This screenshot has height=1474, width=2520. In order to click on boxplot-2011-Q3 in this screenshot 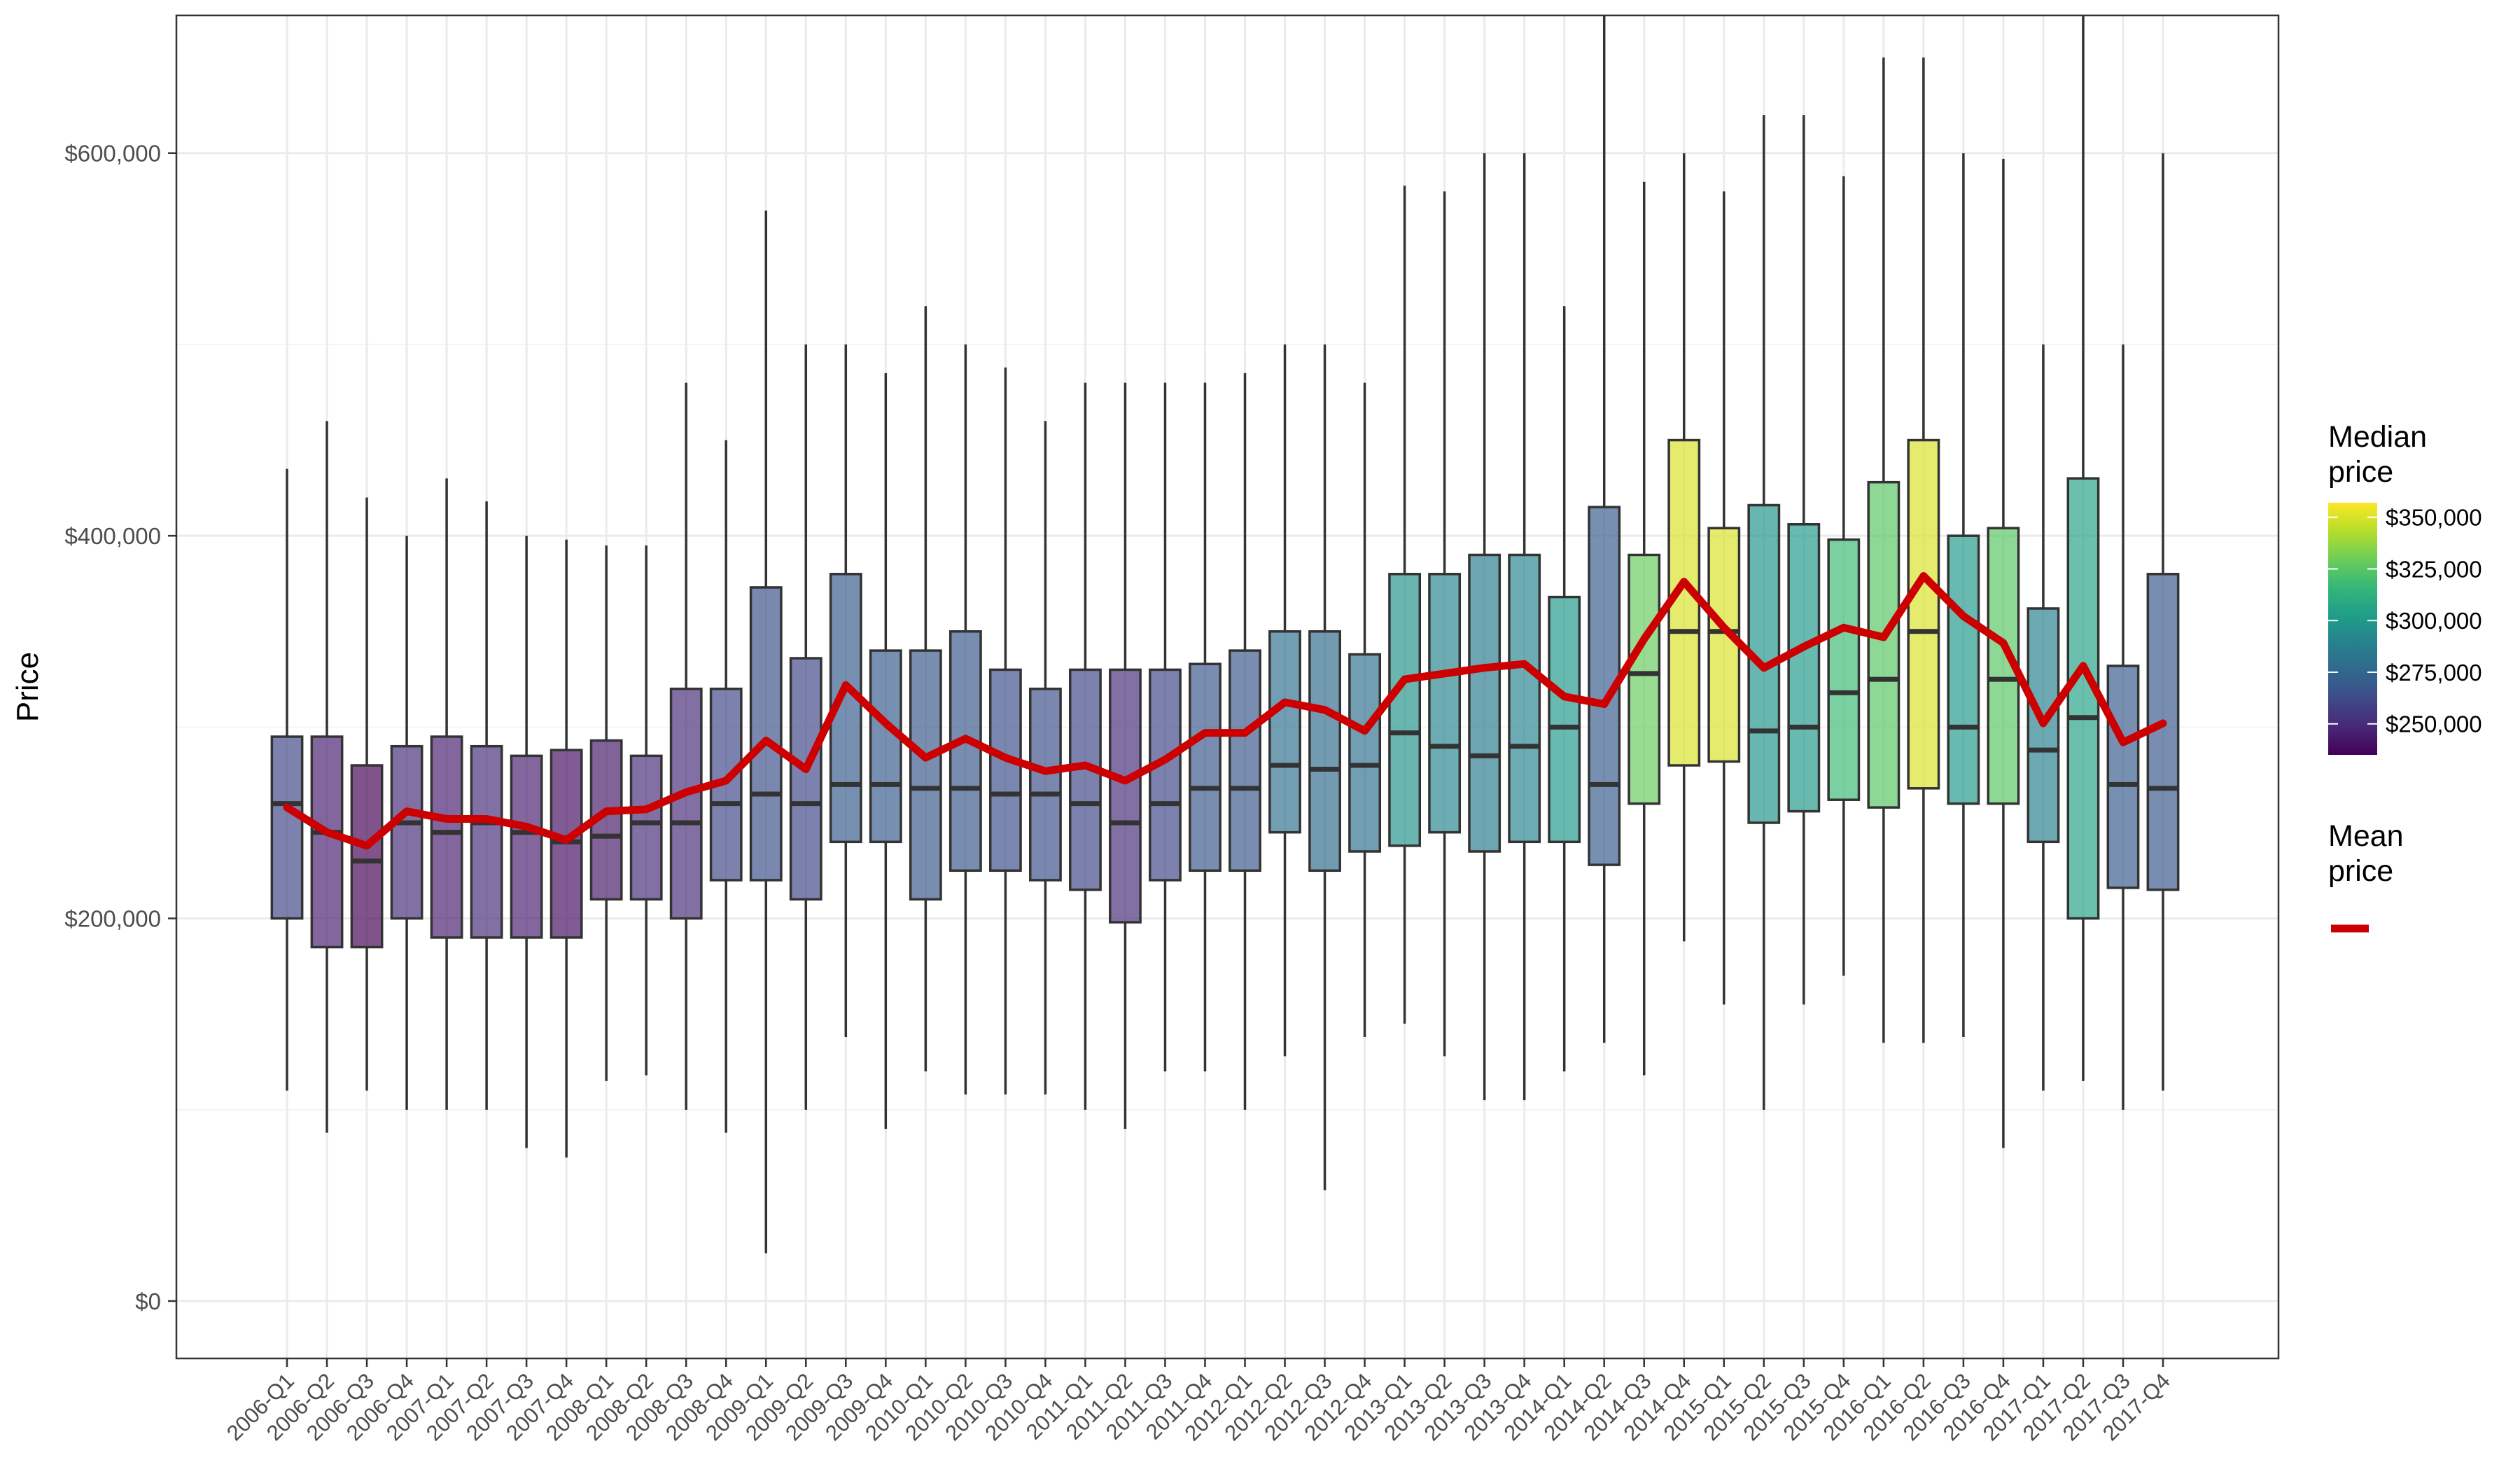, I will do `click(1165, 727)`.